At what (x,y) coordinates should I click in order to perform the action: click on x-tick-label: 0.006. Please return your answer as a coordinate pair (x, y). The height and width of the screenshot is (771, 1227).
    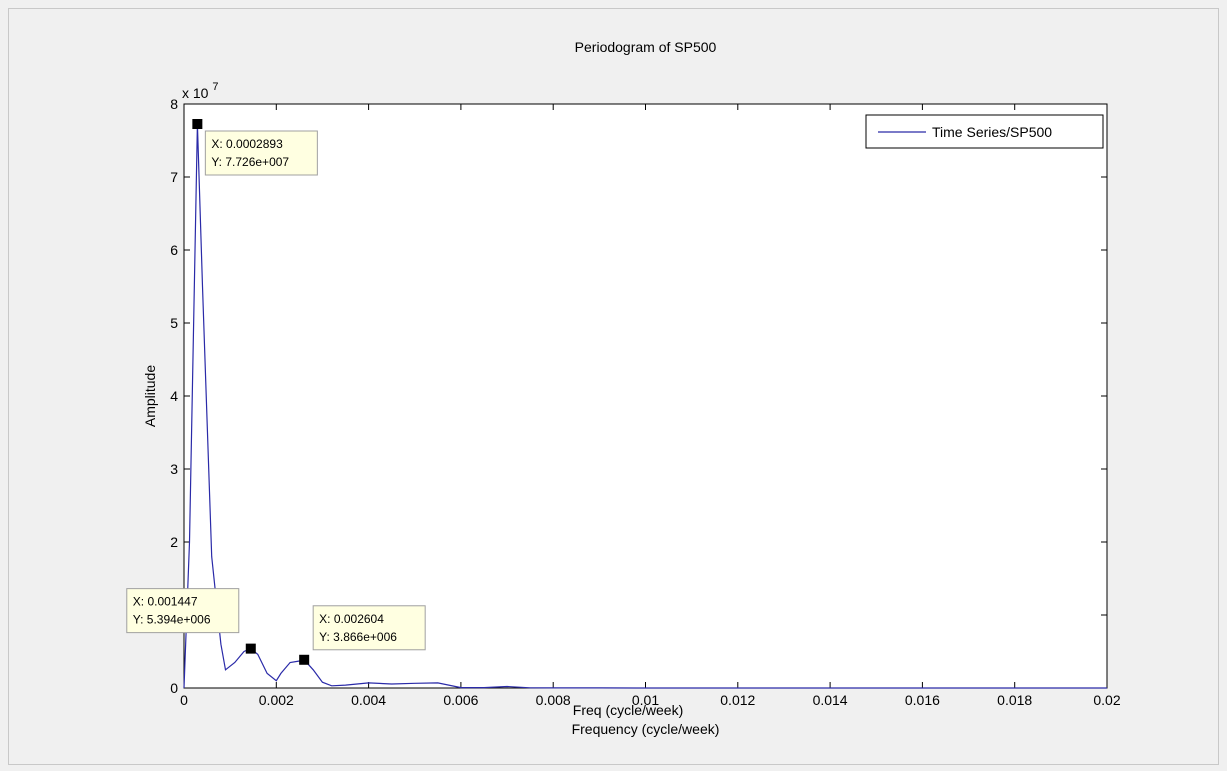
    Looking at the image, I should click on (460, 700).